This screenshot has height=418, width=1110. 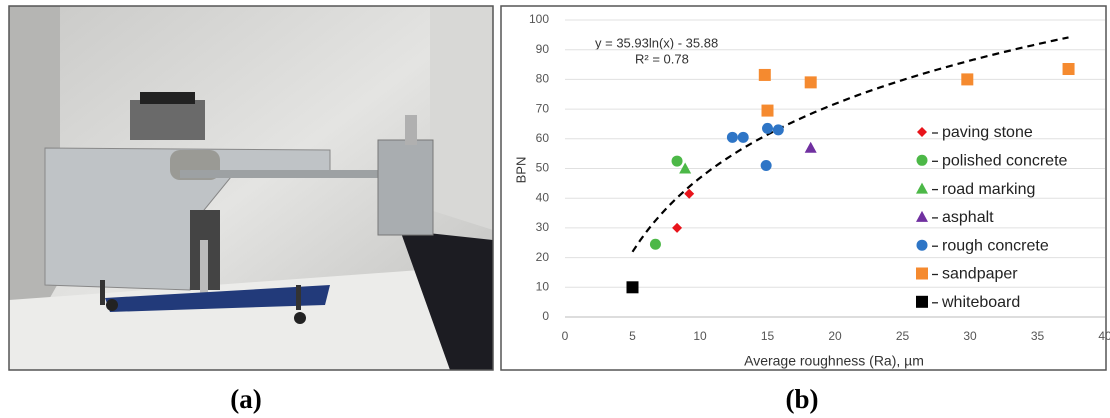 I want to click on x-tick-label: 30, so click(x=970, y=336).